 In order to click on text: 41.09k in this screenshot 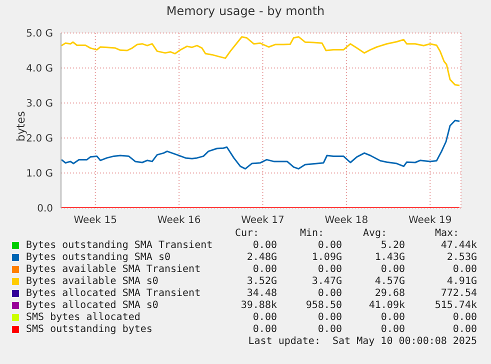, I will do `click(386, 305)`.